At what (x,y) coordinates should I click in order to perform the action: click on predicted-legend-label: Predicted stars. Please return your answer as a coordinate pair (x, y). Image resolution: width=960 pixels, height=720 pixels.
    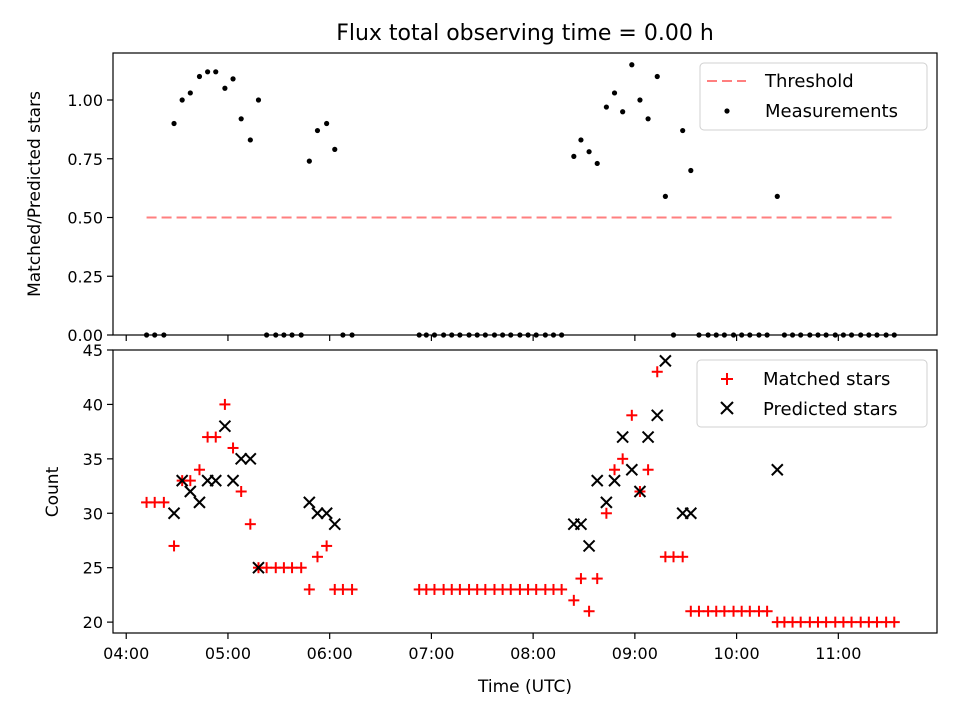
    Looking at the image, I should click on (830, 409).